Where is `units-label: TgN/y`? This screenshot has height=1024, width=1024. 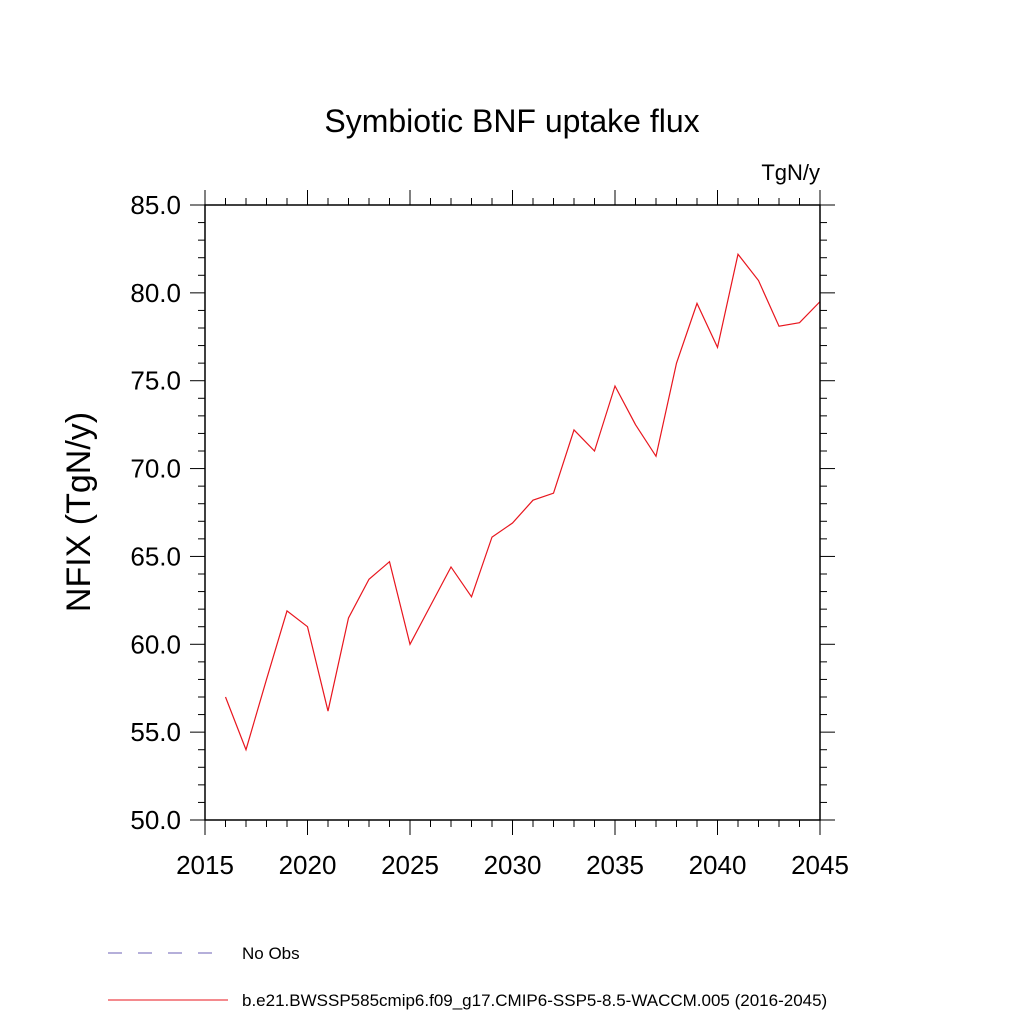
units-label: TgN/y is located at coordinates (790, 172).